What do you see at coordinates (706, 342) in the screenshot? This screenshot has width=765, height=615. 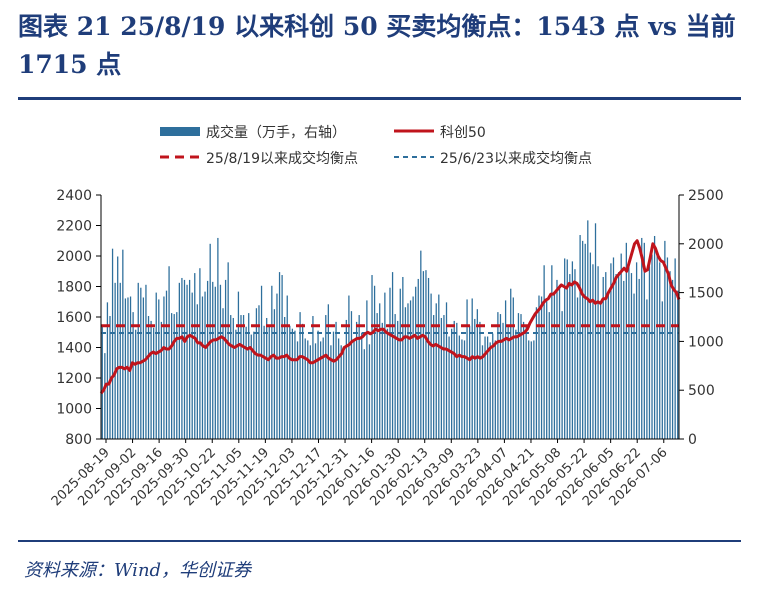 I see `right-tick-label: 1000` at bounding box center [706, 342].